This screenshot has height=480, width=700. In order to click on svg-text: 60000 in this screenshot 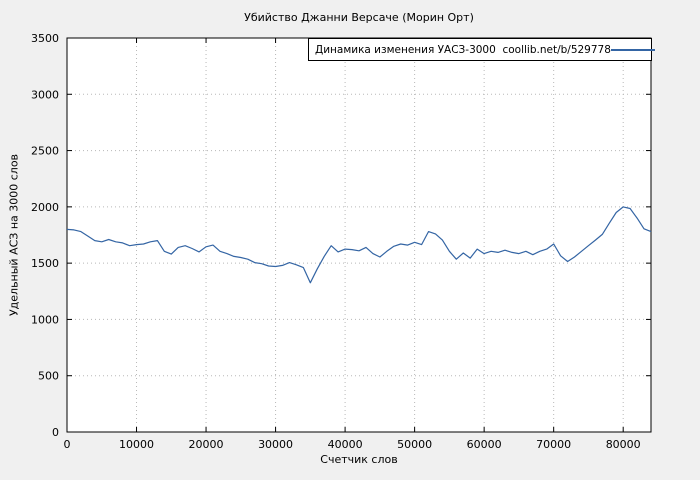, I will do `click(484, 444)`.